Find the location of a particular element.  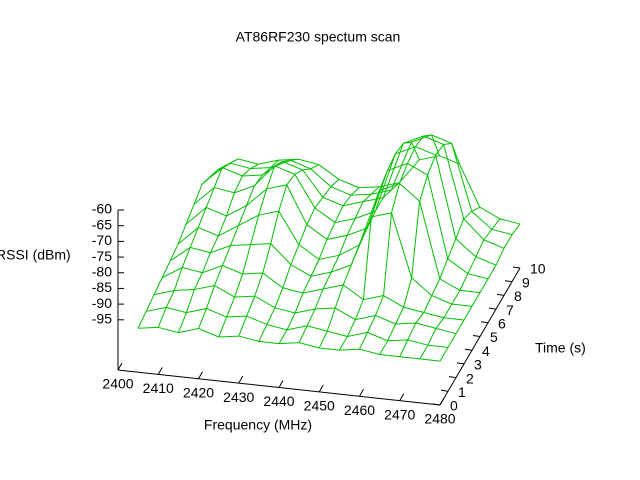

x-tick-label: 2420 is located at coordinates (198, 392).